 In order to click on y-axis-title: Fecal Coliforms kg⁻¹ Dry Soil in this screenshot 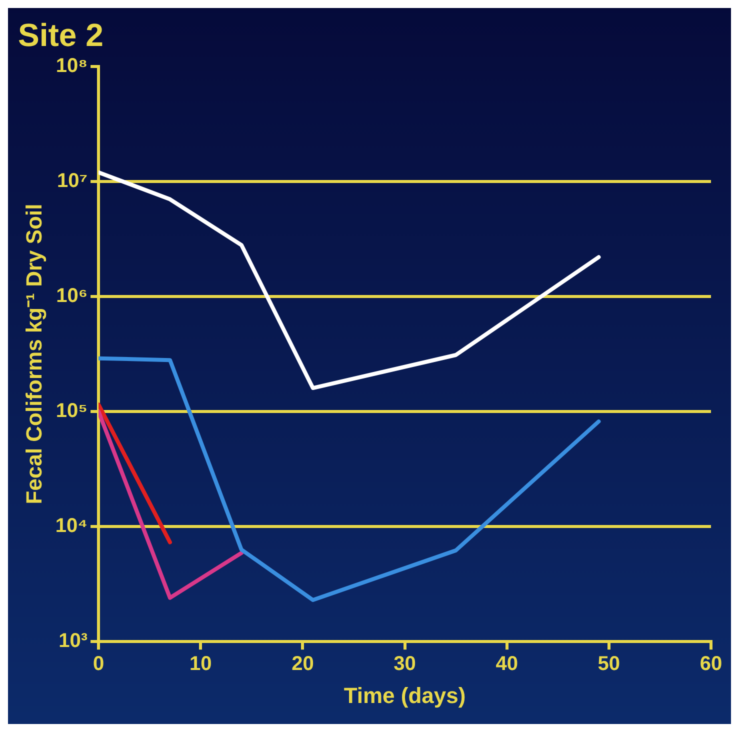, I will do `click(33, 354)`.